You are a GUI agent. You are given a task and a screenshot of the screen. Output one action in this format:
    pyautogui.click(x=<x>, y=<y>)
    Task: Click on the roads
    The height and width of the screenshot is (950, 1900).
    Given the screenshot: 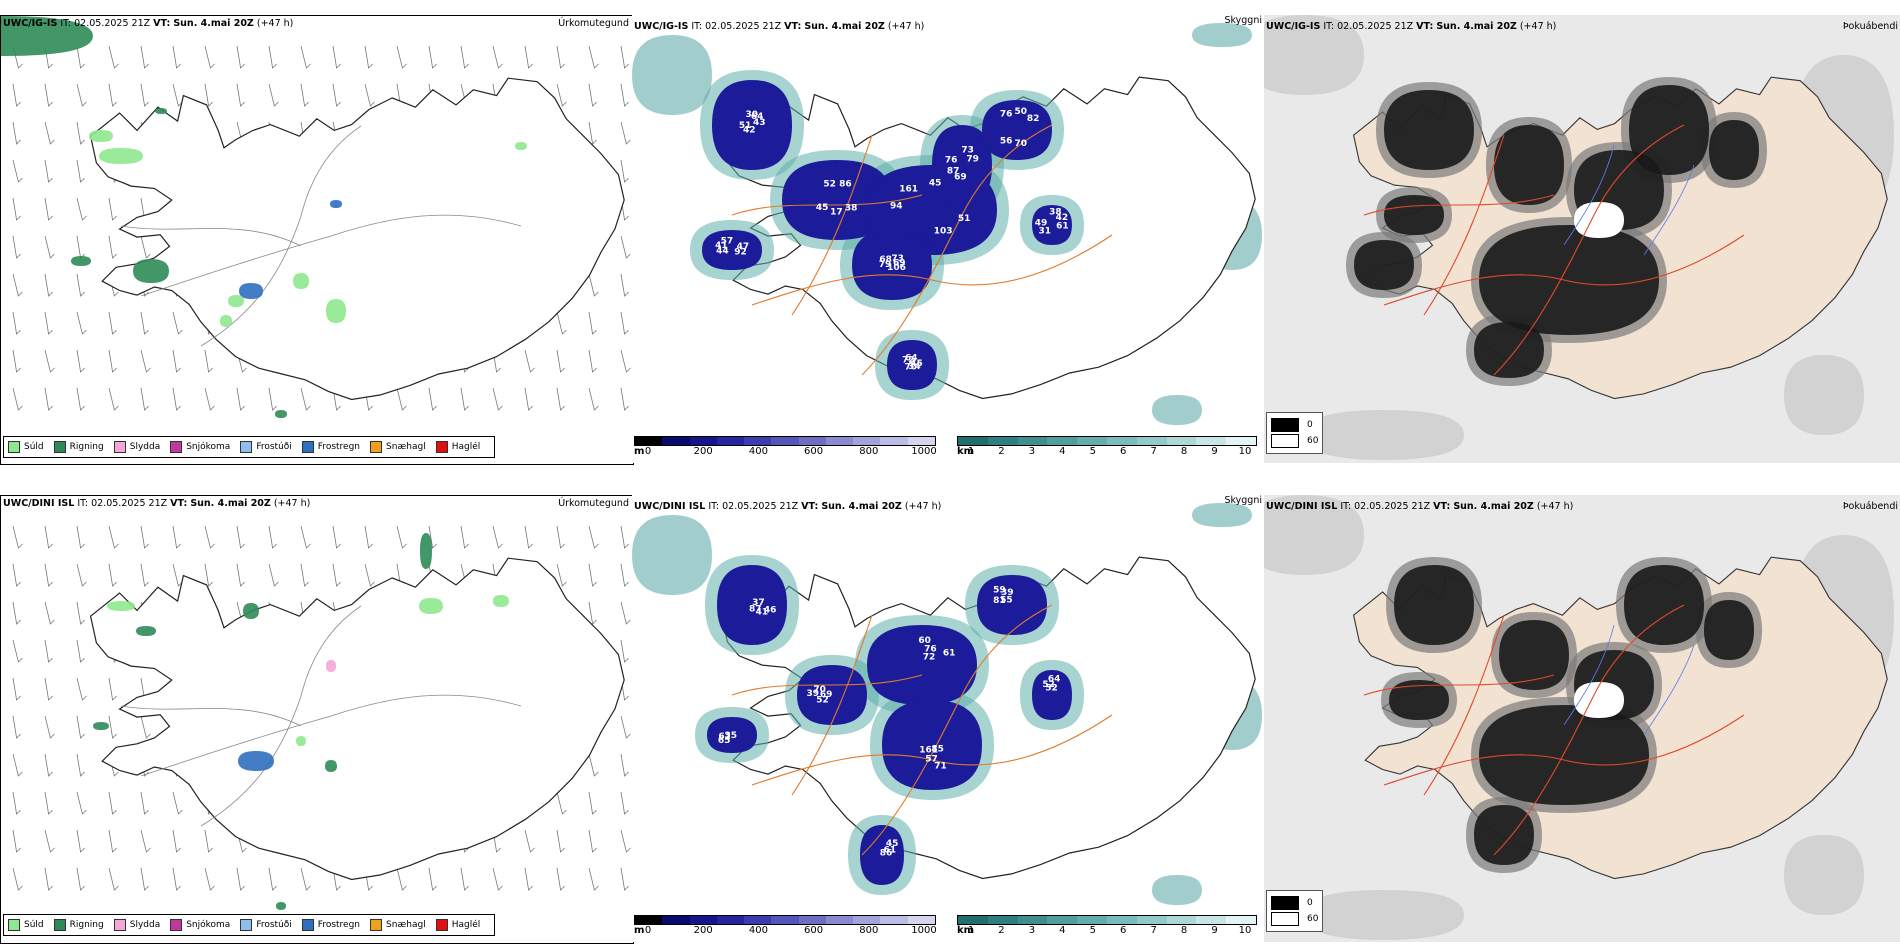 What is the action you would take?
    pyautogui.click(x=922, y=730)
    